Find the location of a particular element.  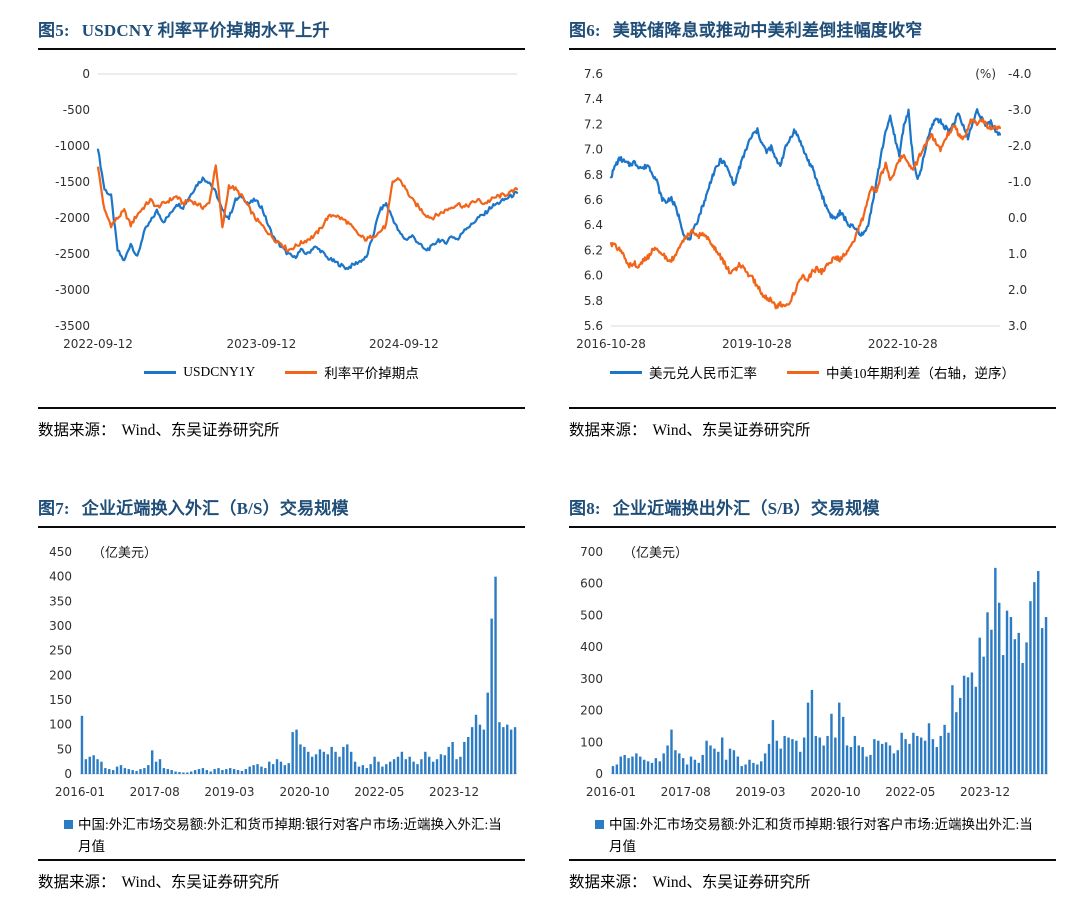

svg-text: 300 is located at coordinates (60, 626).